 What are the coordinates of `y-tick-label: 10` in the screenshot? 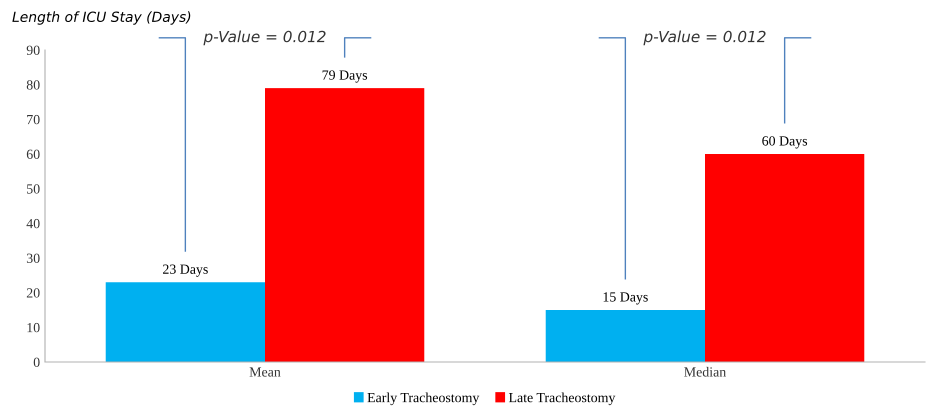 It's located at (33, 327).